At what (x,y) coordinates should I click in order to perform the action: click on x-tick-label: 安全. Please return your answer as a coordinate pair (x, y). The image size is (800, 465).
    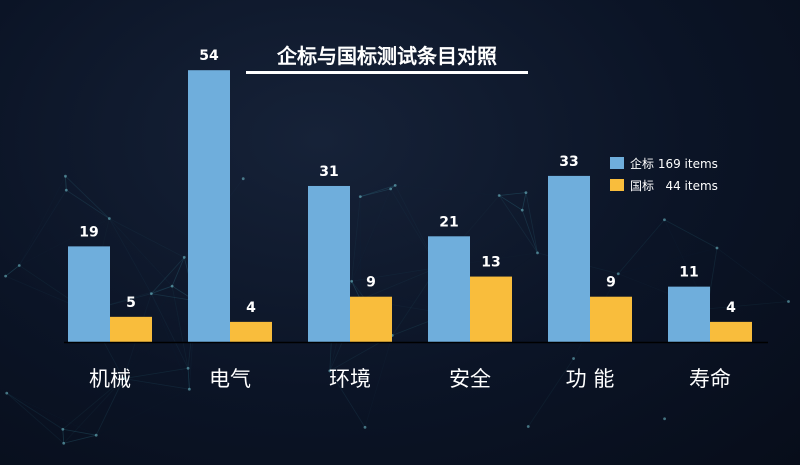
    Looking at the image, I should click on (470, 379).